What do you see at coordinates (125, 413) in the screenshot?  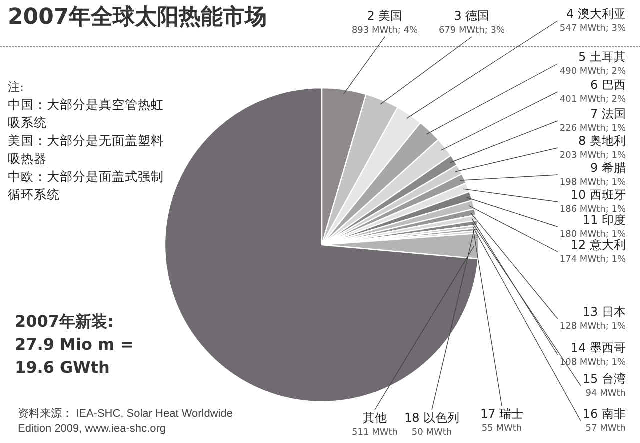 I see `text: 资料来源： IEA-SHC, Solar Heat Worldwide` at bounding box center [125, 413].